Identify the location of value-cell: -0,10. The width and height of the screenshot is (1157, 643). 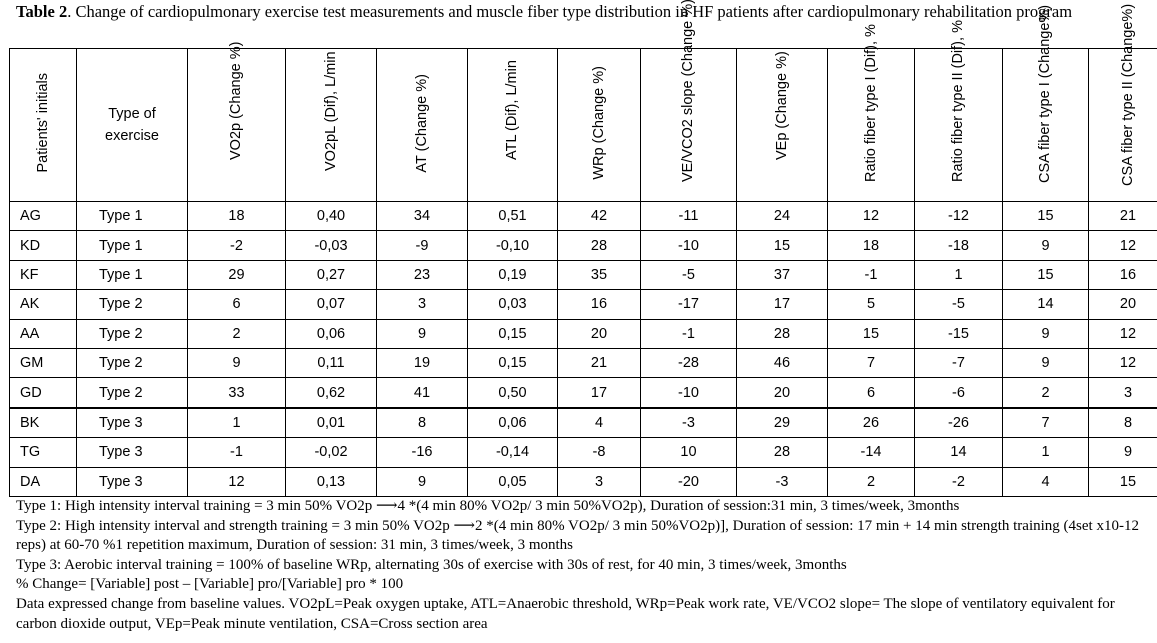
(512, 245).